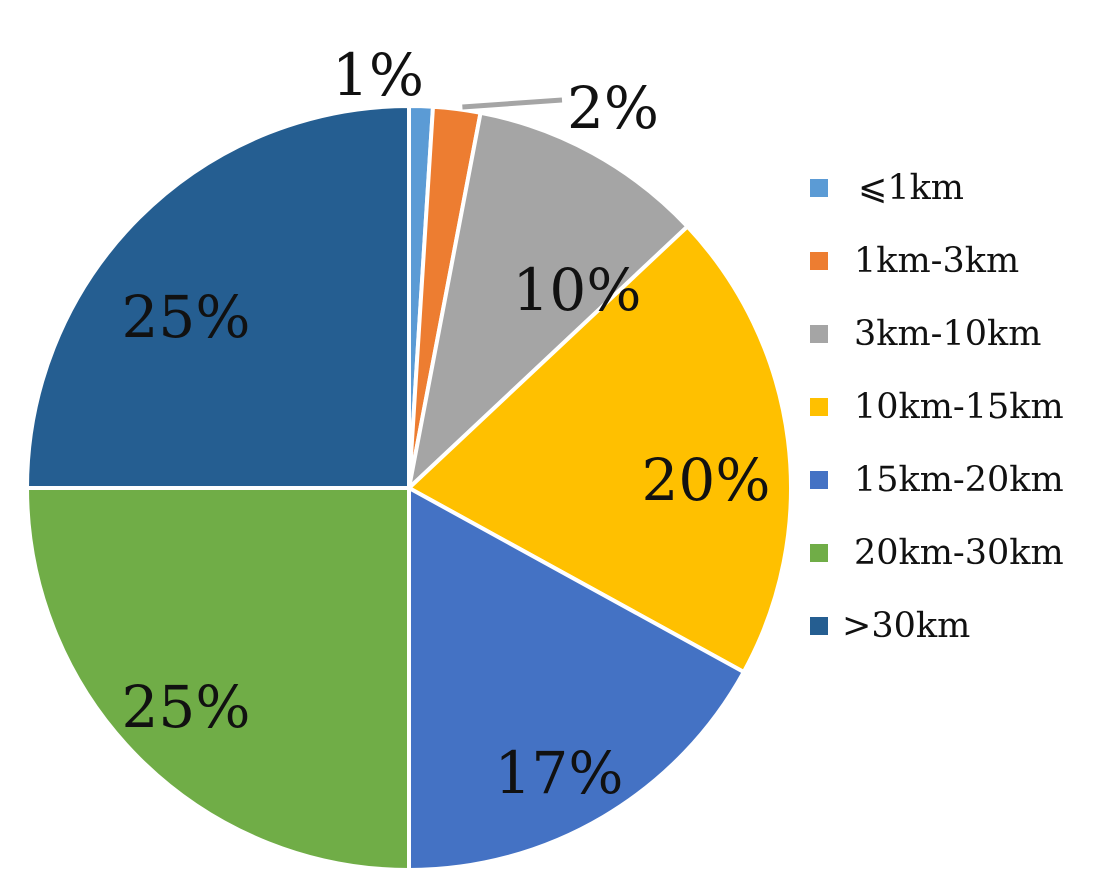 This screenshot has height=883, width=1110. I want to click on legend-label: 20km-30km, so click(959, 553).